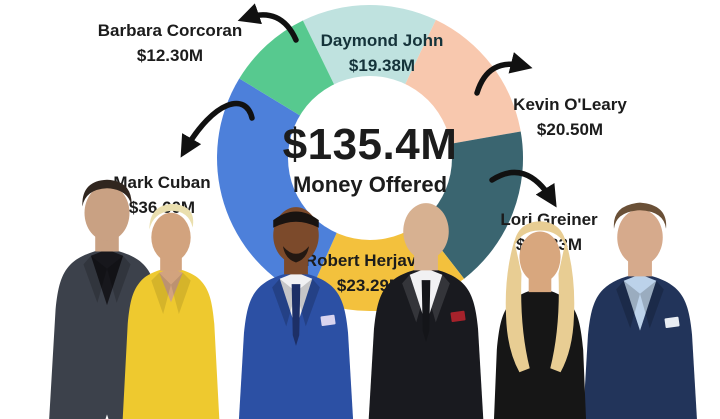  I want to click on curved-arrow-icon-barbara, so click(268, 23).